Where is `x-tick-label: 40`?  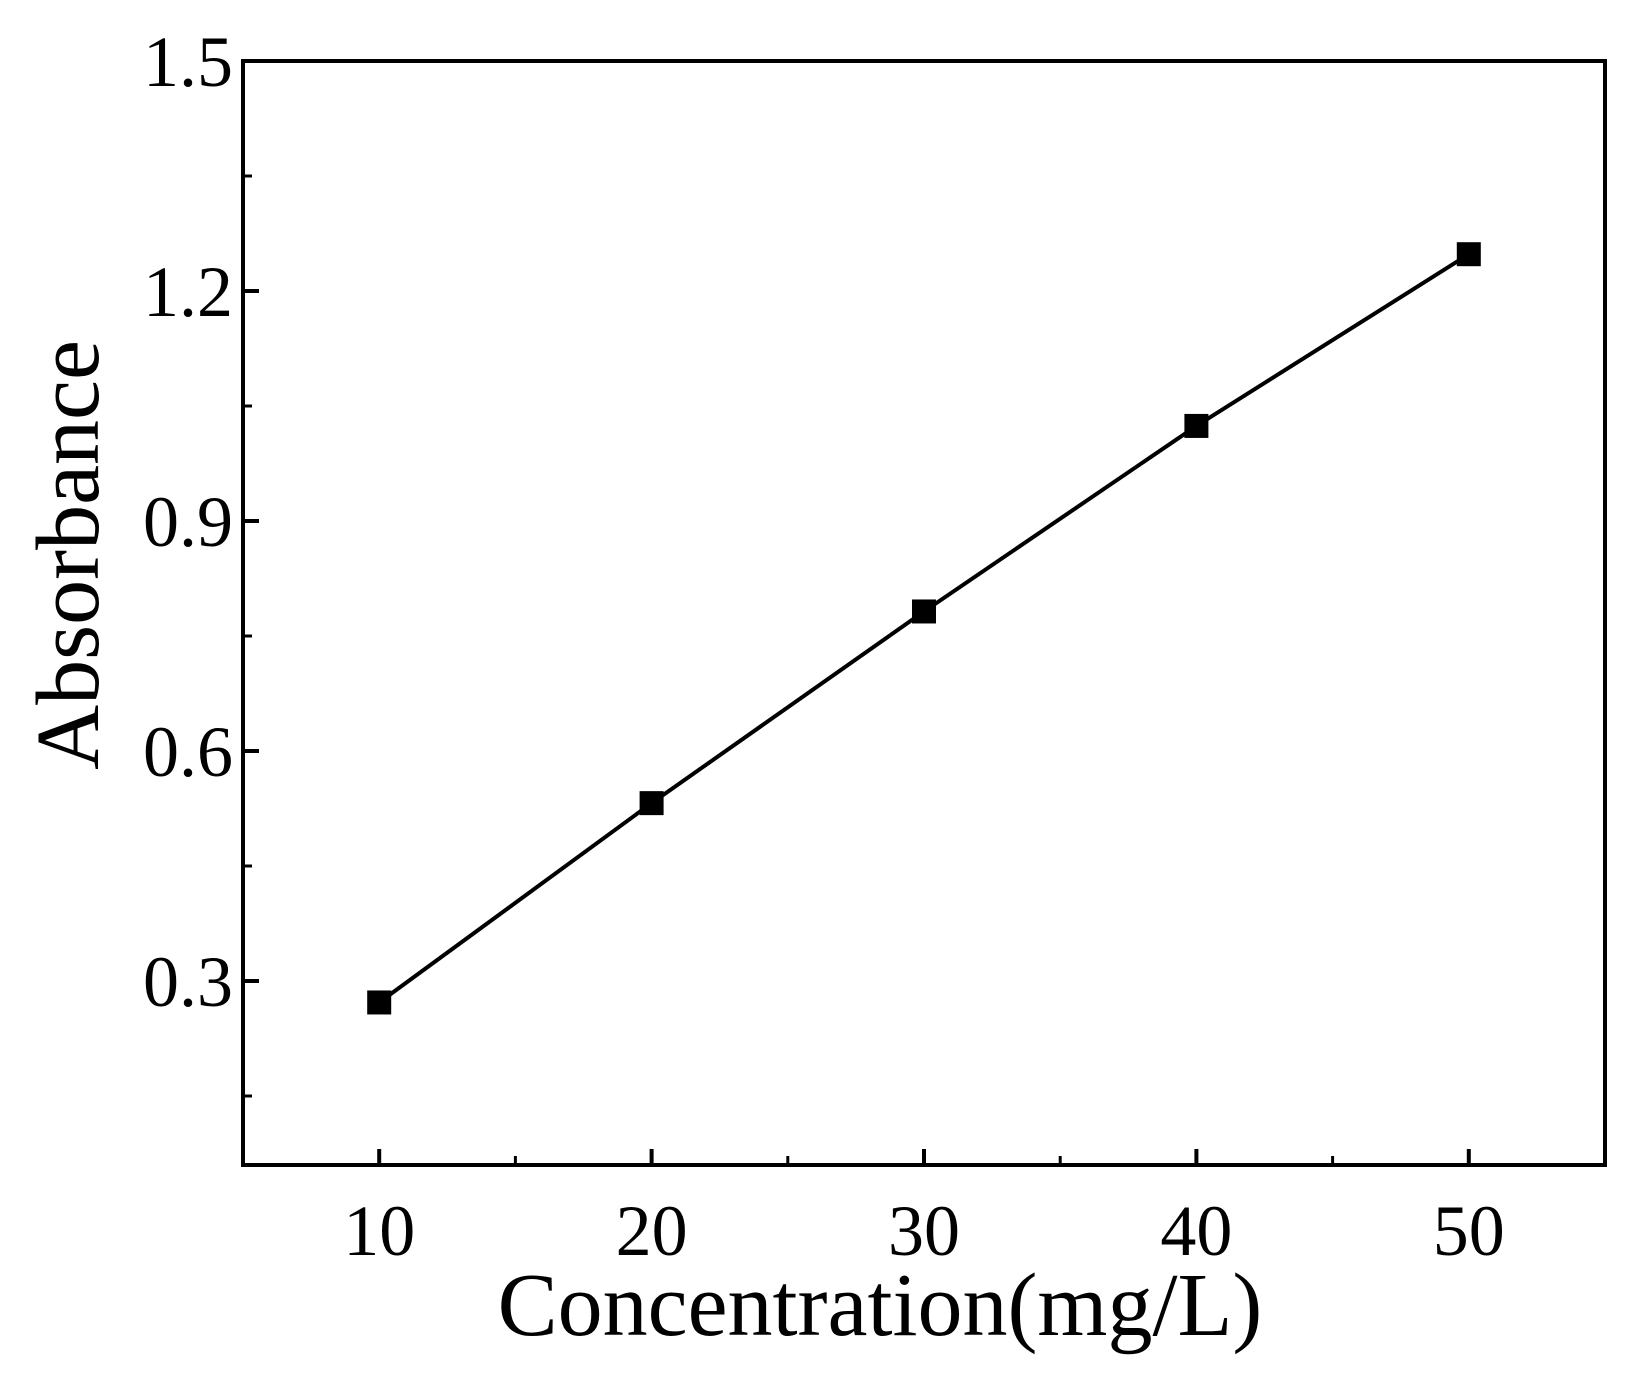
x-tick-label: 40 is located at coordinates (1196, 1231).